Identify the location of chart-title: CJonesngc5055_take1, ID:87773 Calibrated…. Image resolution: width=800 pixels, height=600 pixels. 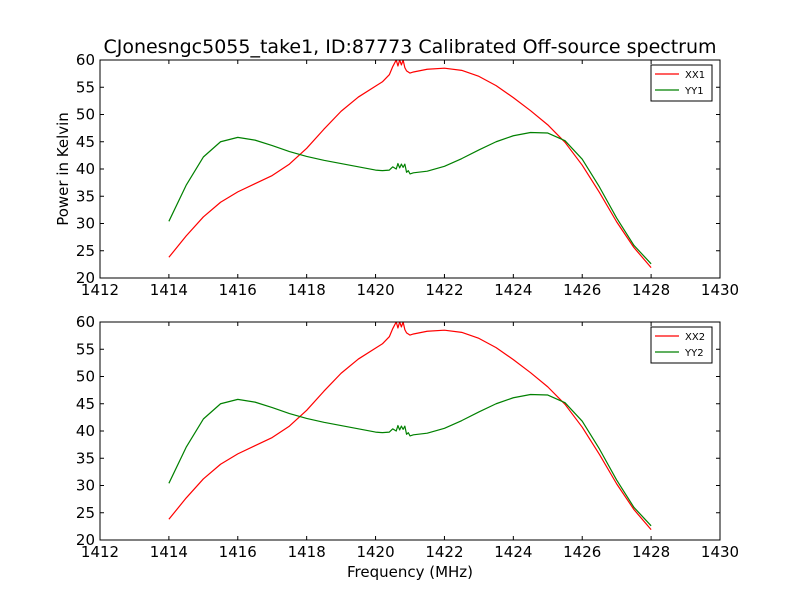
(409, 47).